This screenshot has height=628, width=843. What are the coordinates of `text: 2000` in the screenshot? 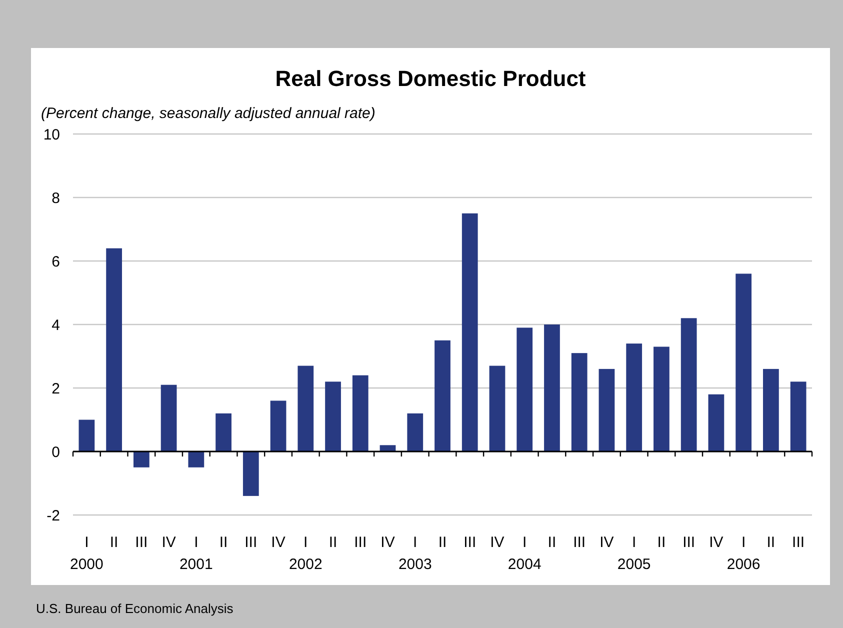 It's located at (87, 564).